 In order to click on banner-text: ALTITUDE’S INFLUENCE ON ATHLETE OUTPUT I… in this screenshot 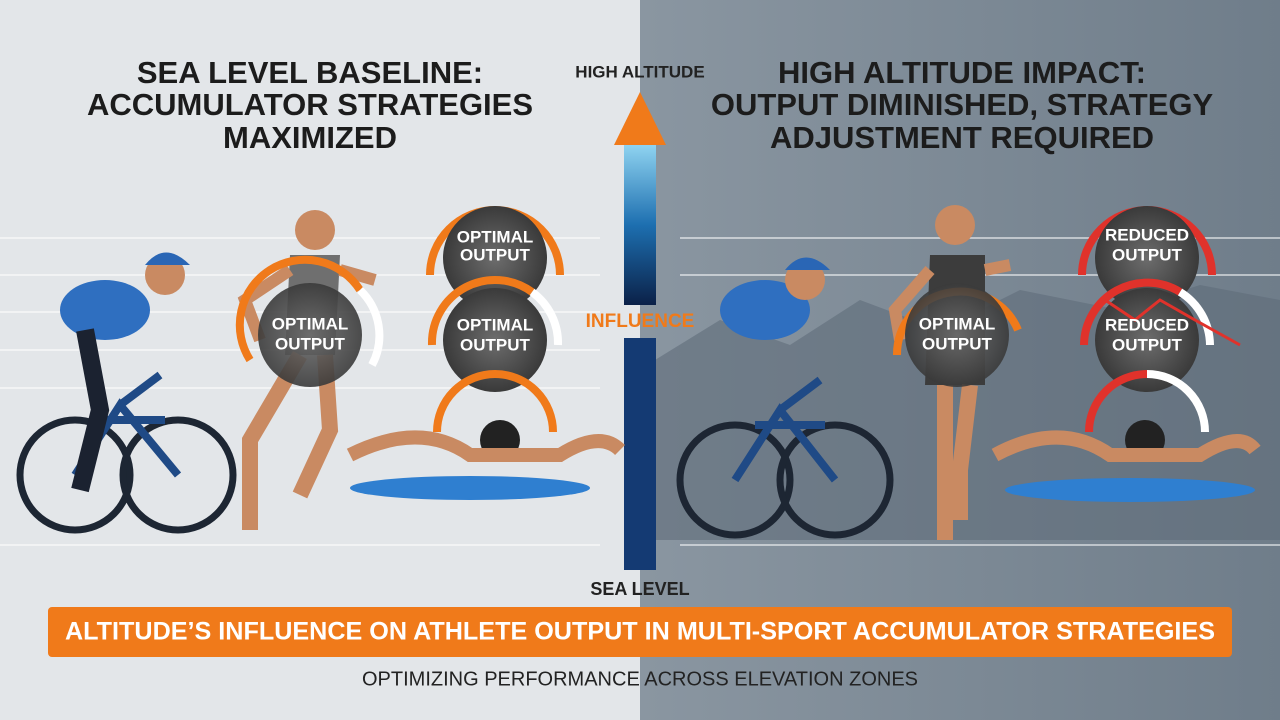, I will do `click(640, 632)`.